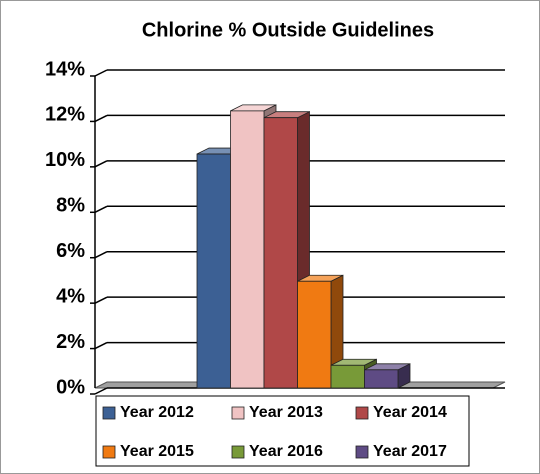  Describe the element at coordinates (65, 160) in the screenshot. I see `y-tick-label: 10%` at that location.